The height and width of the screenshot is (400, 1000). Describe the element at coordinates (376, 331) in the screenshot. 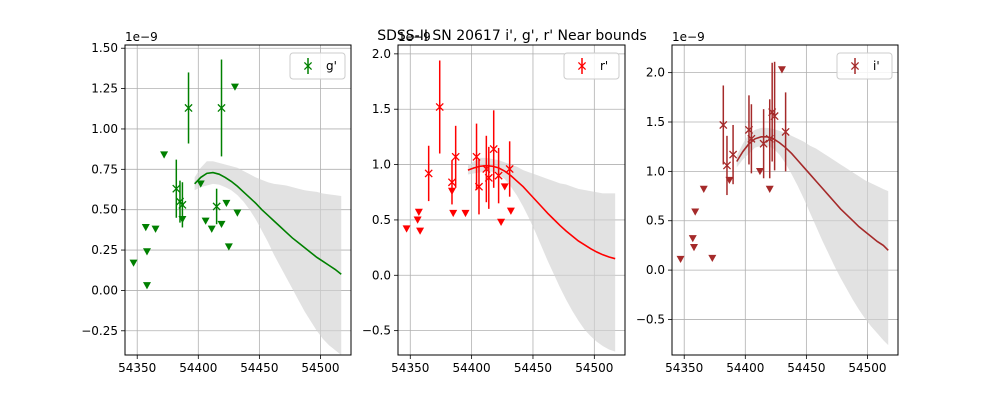

I see `y-tick-label: −0.5` at that location.